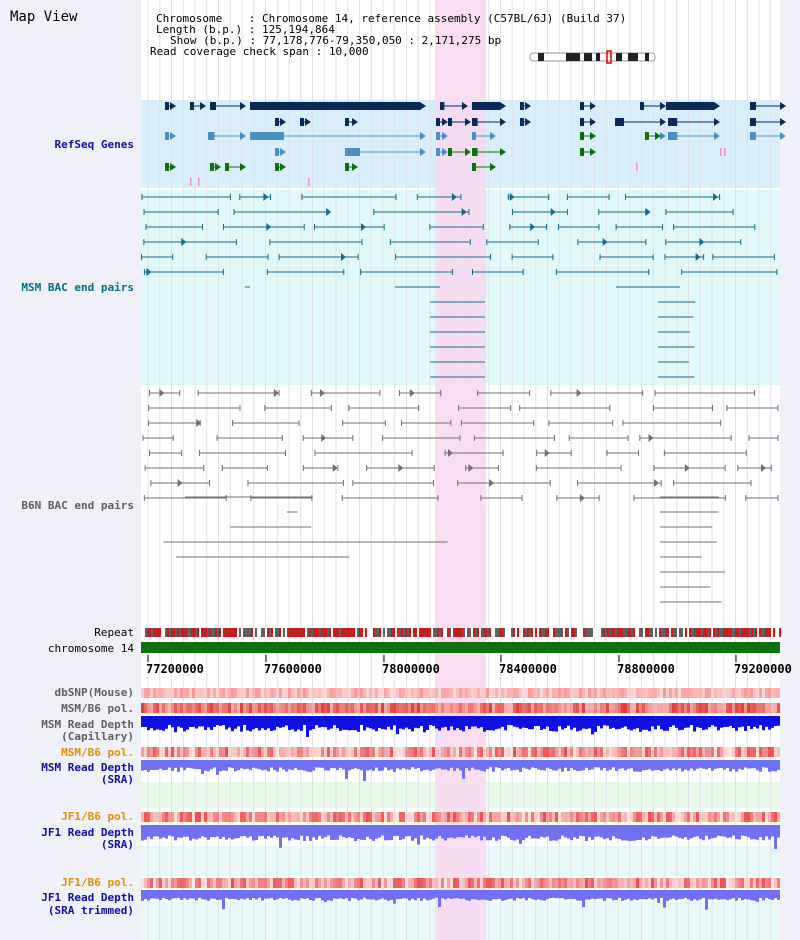 The image size is (800, 940). Describe the element at coordinates (87, 897) in the screenshot. I see `track-label-jf1-depth-trimmed: JF1 Read Depth` at that location.